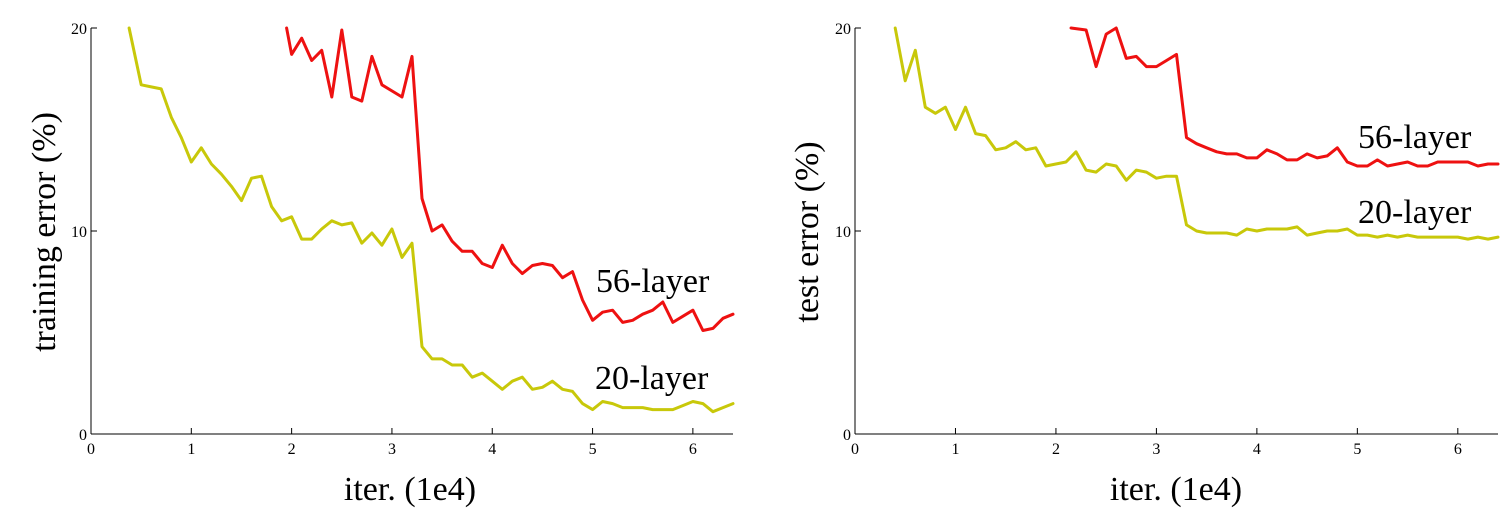  I want to click on test-error-x-tick-label: 0, so click(855, 449).